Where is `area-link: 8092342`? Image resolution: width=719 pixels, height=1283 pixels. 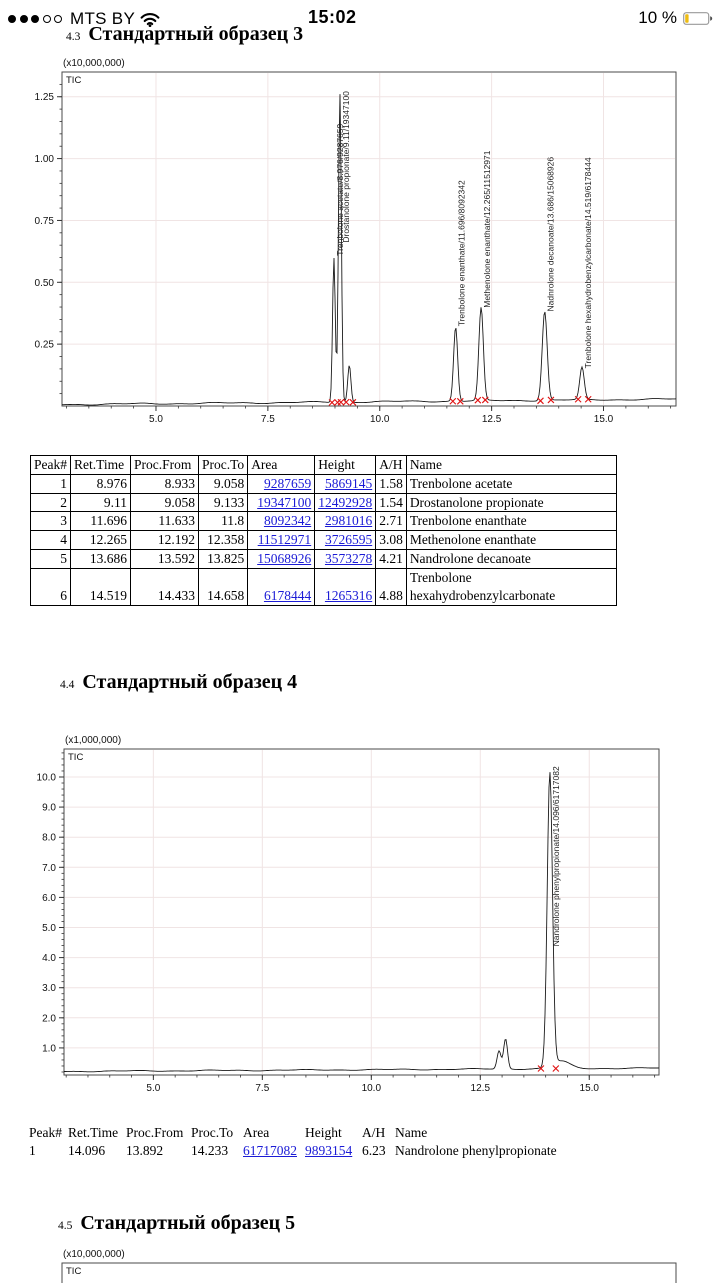
area-link: 8092342 is located at coordinates (287, 521).